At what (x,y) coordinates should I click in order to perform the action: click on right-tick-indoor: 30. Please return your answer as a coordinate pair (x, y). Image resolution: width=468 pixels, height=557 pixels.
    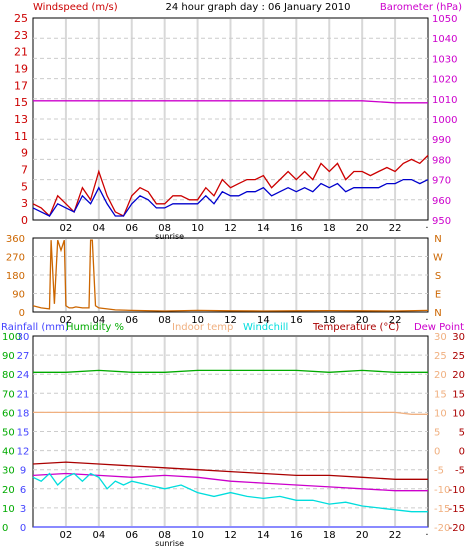
    Looking at the image, I should click on (440, 337).